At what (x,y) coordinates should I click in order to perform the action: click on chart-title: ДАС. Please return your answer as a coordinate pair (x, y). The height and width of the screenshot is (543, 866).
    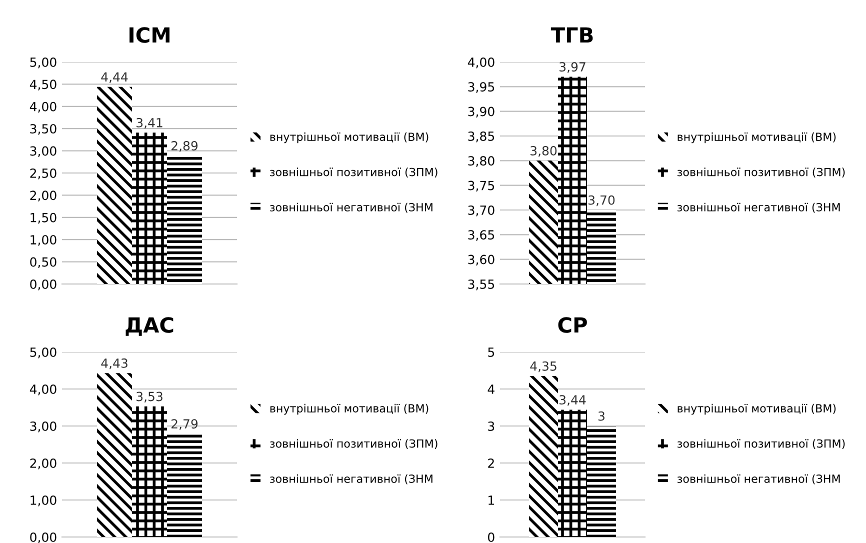
    Looking at the image, I should click on (150, 326).